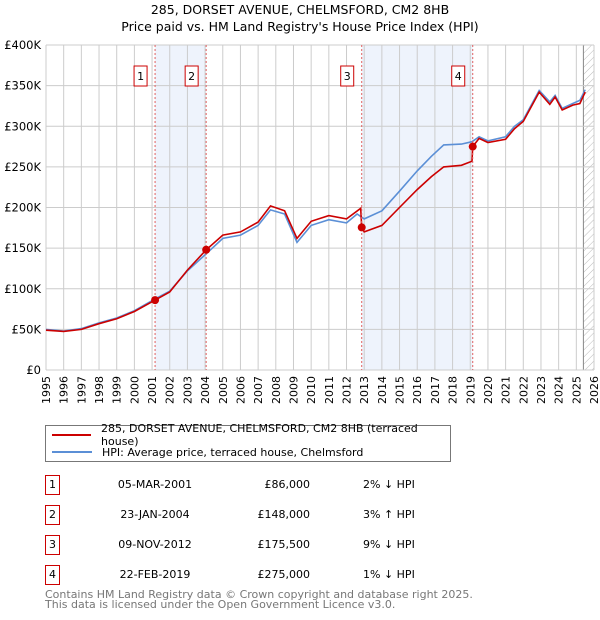 This screenshot has width=600, height=620. I want to click on sale-date: 09-NOV-2012, so click(155, 544).